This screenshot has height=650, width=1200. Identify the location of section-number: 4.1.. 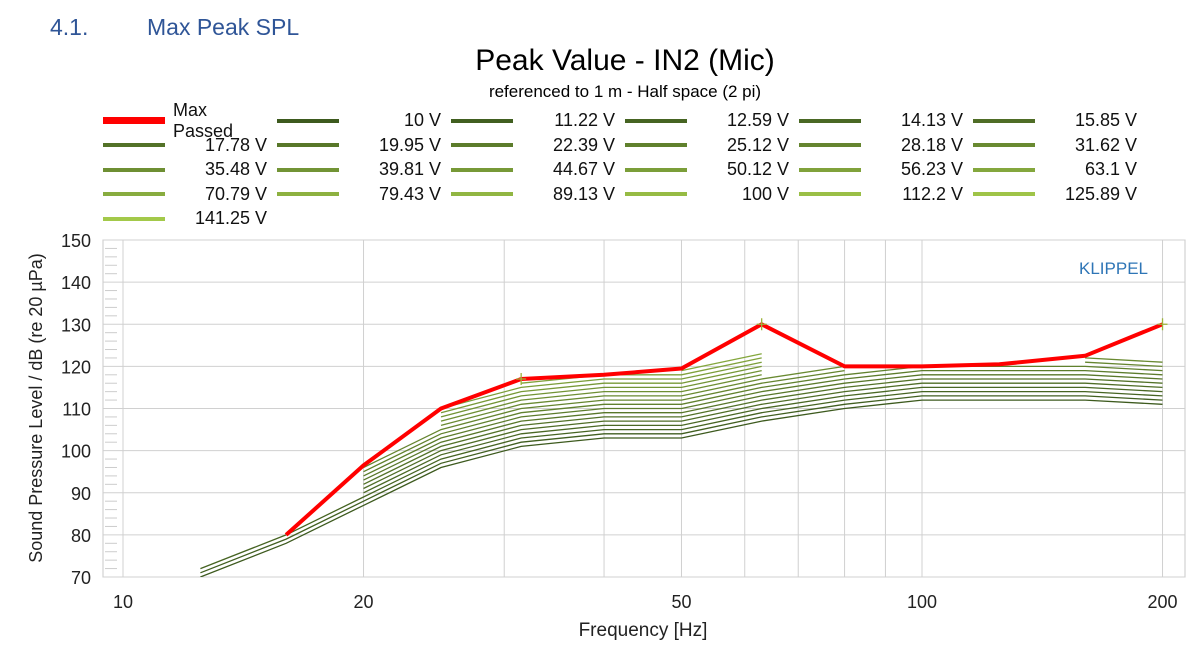
(69, 27).